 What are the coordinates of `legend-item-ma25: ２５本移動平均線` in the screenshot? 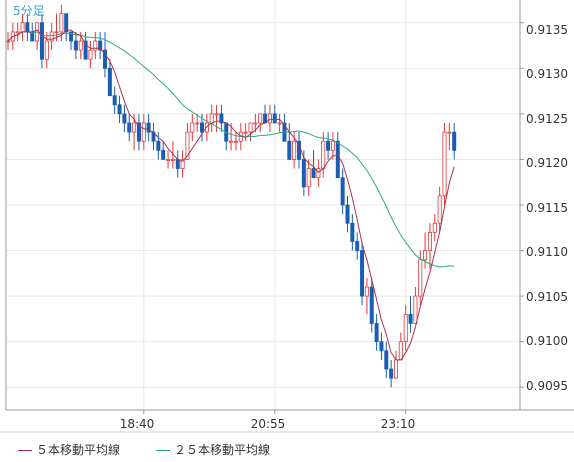 It's located at (213, 449).